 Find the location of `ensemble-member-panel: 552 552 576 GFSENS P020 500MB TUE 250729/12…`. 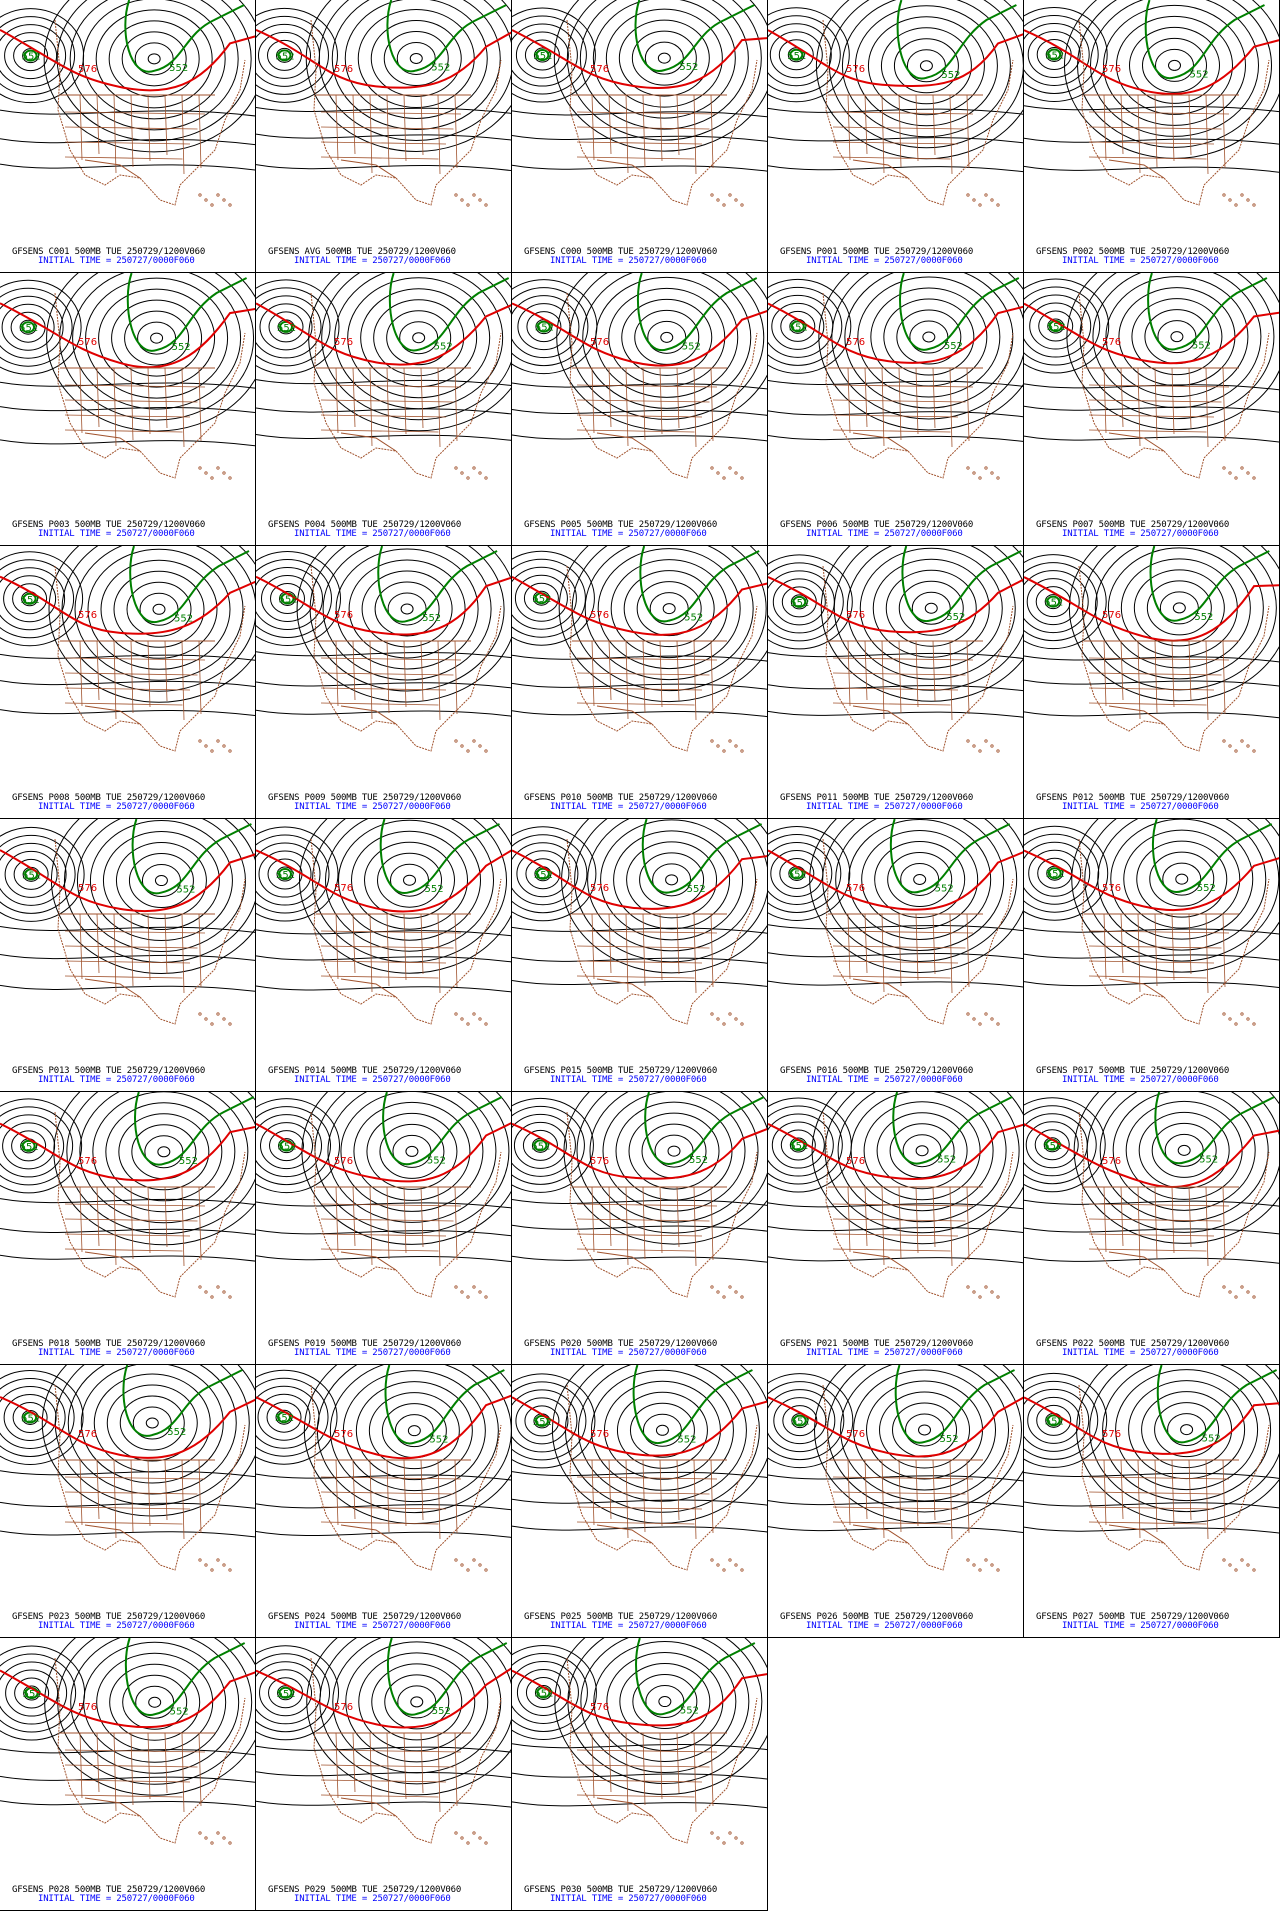

ensemble-member-panel: 552 552 576 GFSENS P020 500MB TUE 250729/12… is located at coordinates (640, 1228).